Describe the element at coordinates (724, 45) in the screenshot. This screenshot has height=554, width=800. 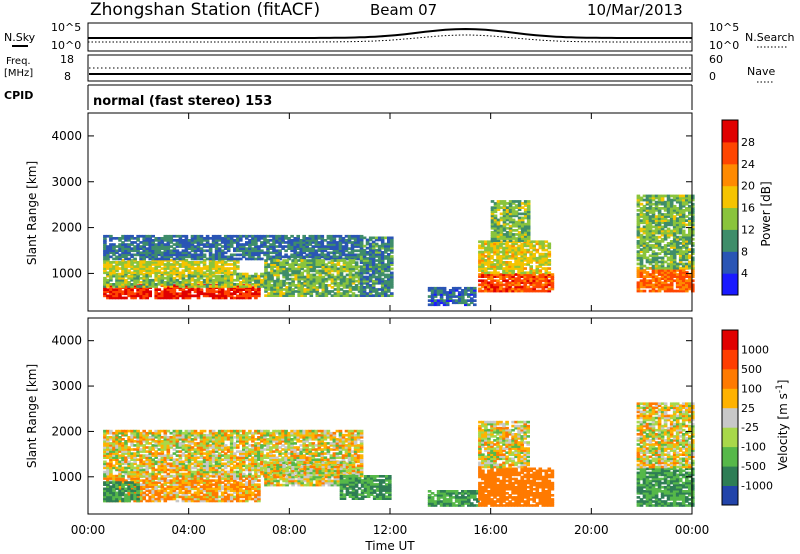
I see `noise-right-tick-bottom: 10^0` at that location.